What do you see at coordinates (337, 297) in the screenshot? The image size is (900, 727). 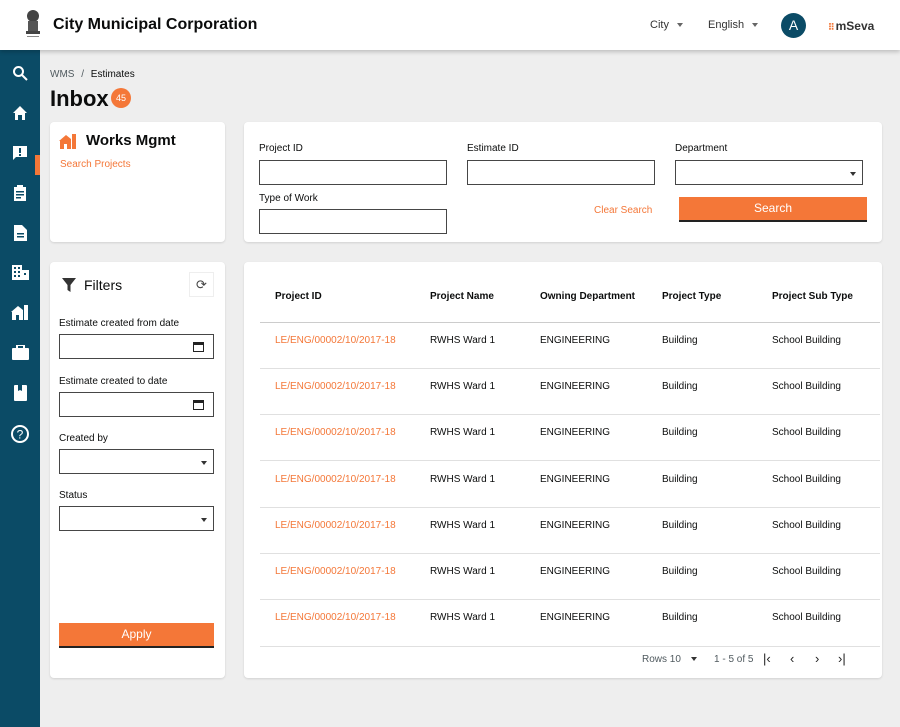 I see `header-project-id: Project ID` at bounding box center [337, 297].